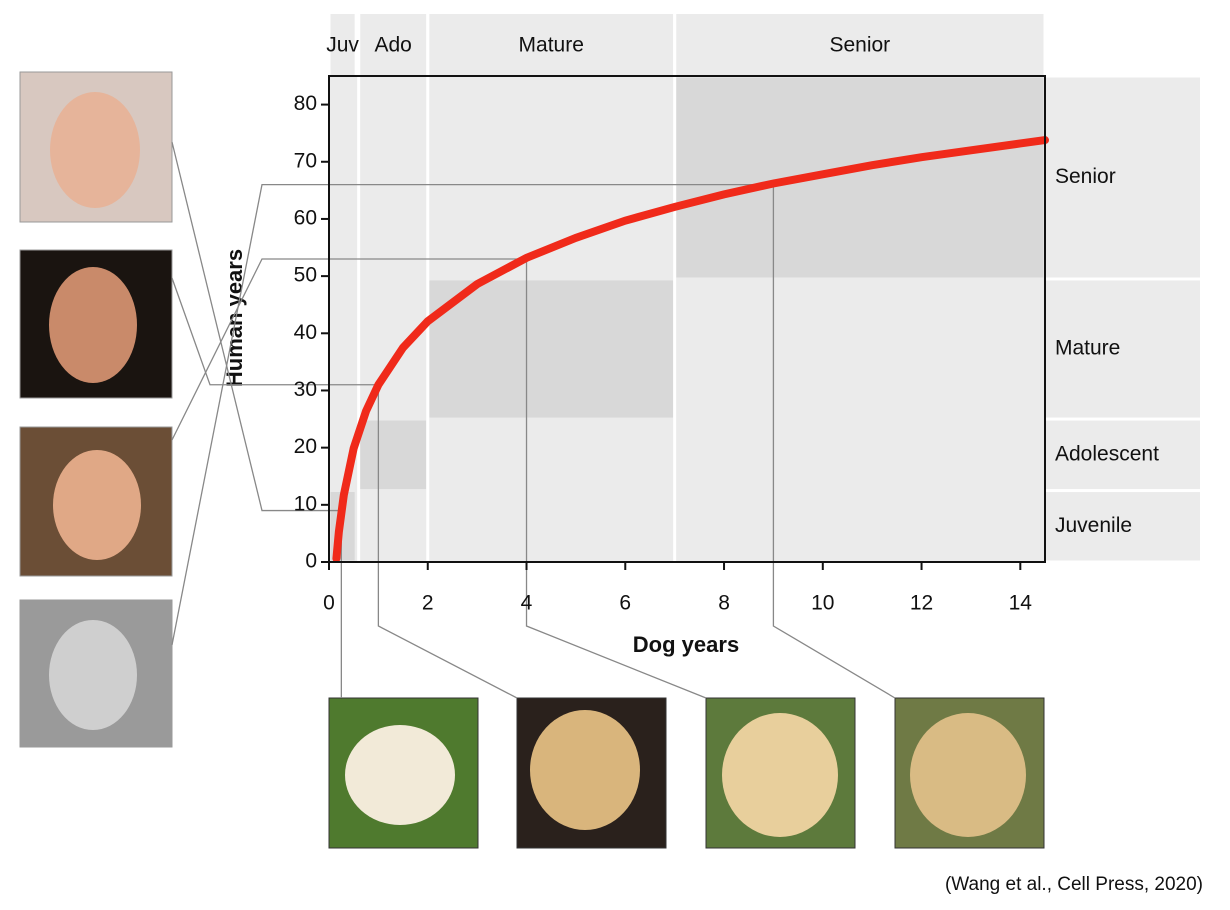 This screenshot has width=1230, height=910. What do you see at coordinates (1085, 176) in the screenshot?
I see `stage-row-label: Senior` at bounding box center [1085, 176].